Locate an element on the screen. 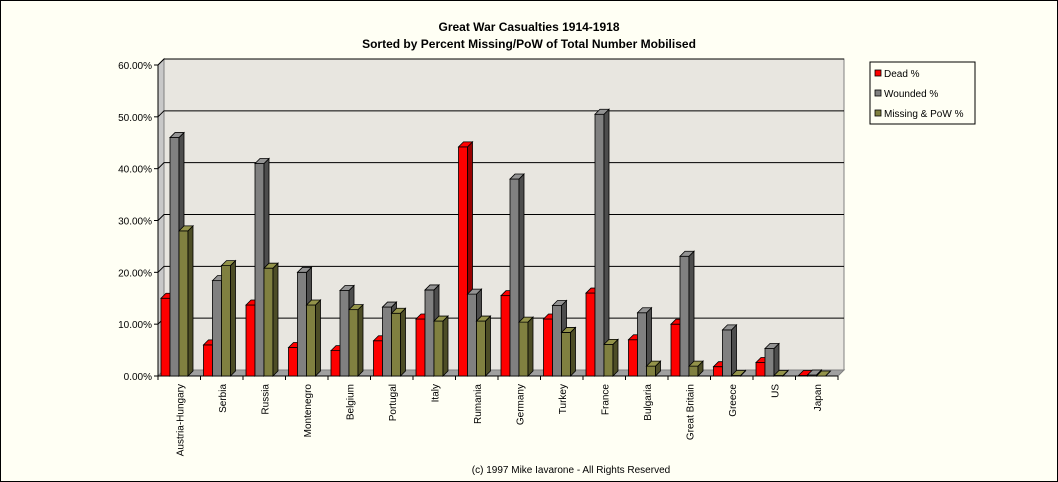 This screenshot has height=482, width=1058. chart-title: Great War Casualties 1914-1918 is located at coordinates (529, 27).